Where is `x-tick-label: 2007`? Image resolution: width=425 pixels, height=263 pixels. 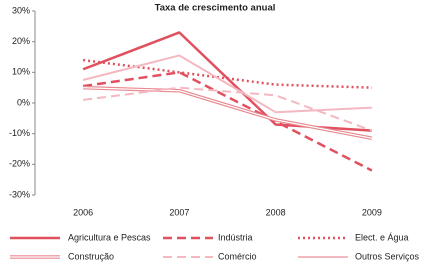 x-tick-label: 2007 is located at coordinates (179, 212).